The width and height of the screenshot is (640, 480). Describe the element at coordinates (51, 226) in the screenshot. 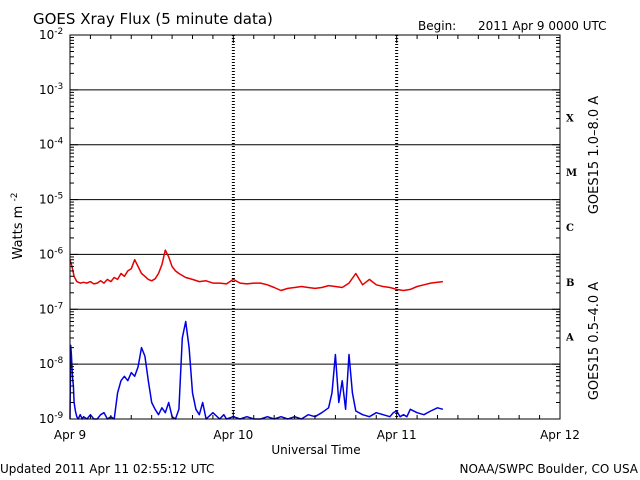

I see `y-tick-labels: 10-9 10-8 10-7 10-6 10-5 10-4 10-3 10-2` at that location.